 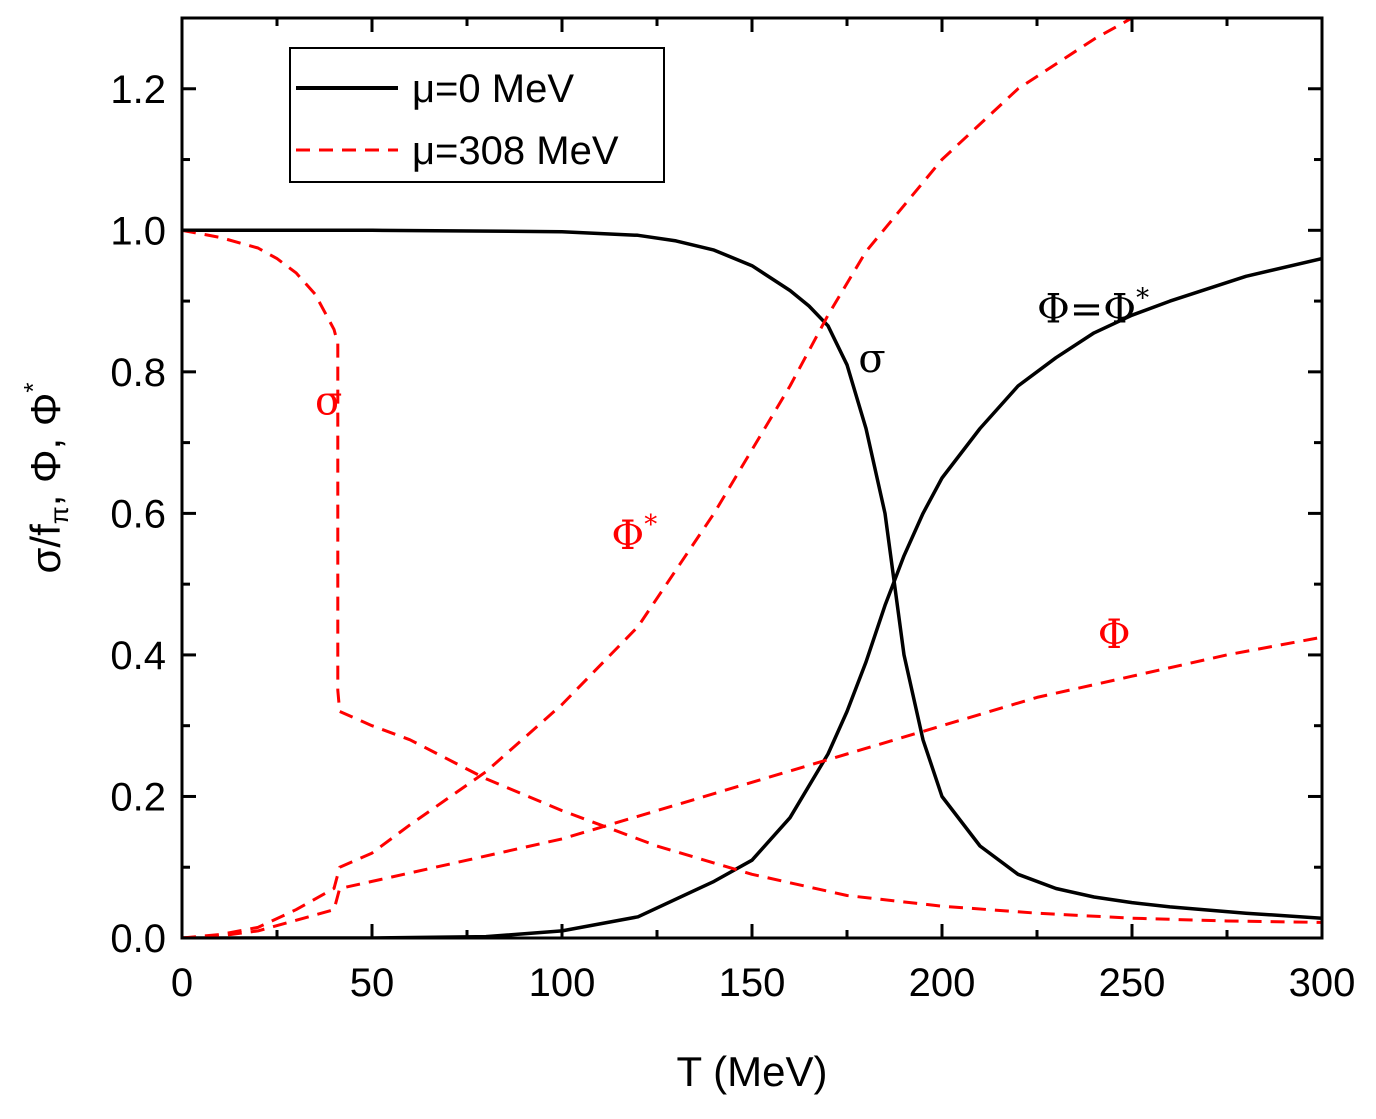 I want to click on y-tick-label: 1.0, so click(x=138, y=231).